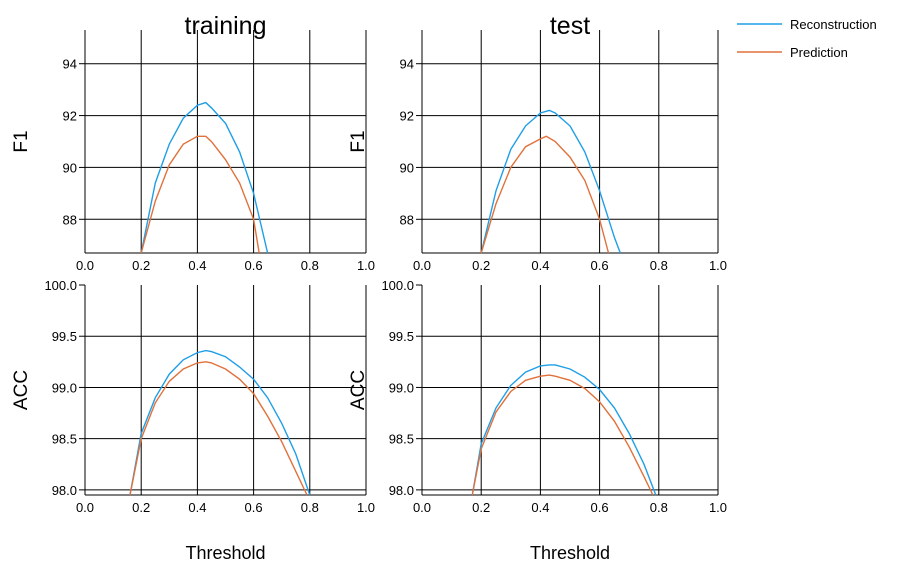  What do you see at coordinates (226, 26) in the screenshot?
I see `chart-title: training` at bounding box center [226, 26].